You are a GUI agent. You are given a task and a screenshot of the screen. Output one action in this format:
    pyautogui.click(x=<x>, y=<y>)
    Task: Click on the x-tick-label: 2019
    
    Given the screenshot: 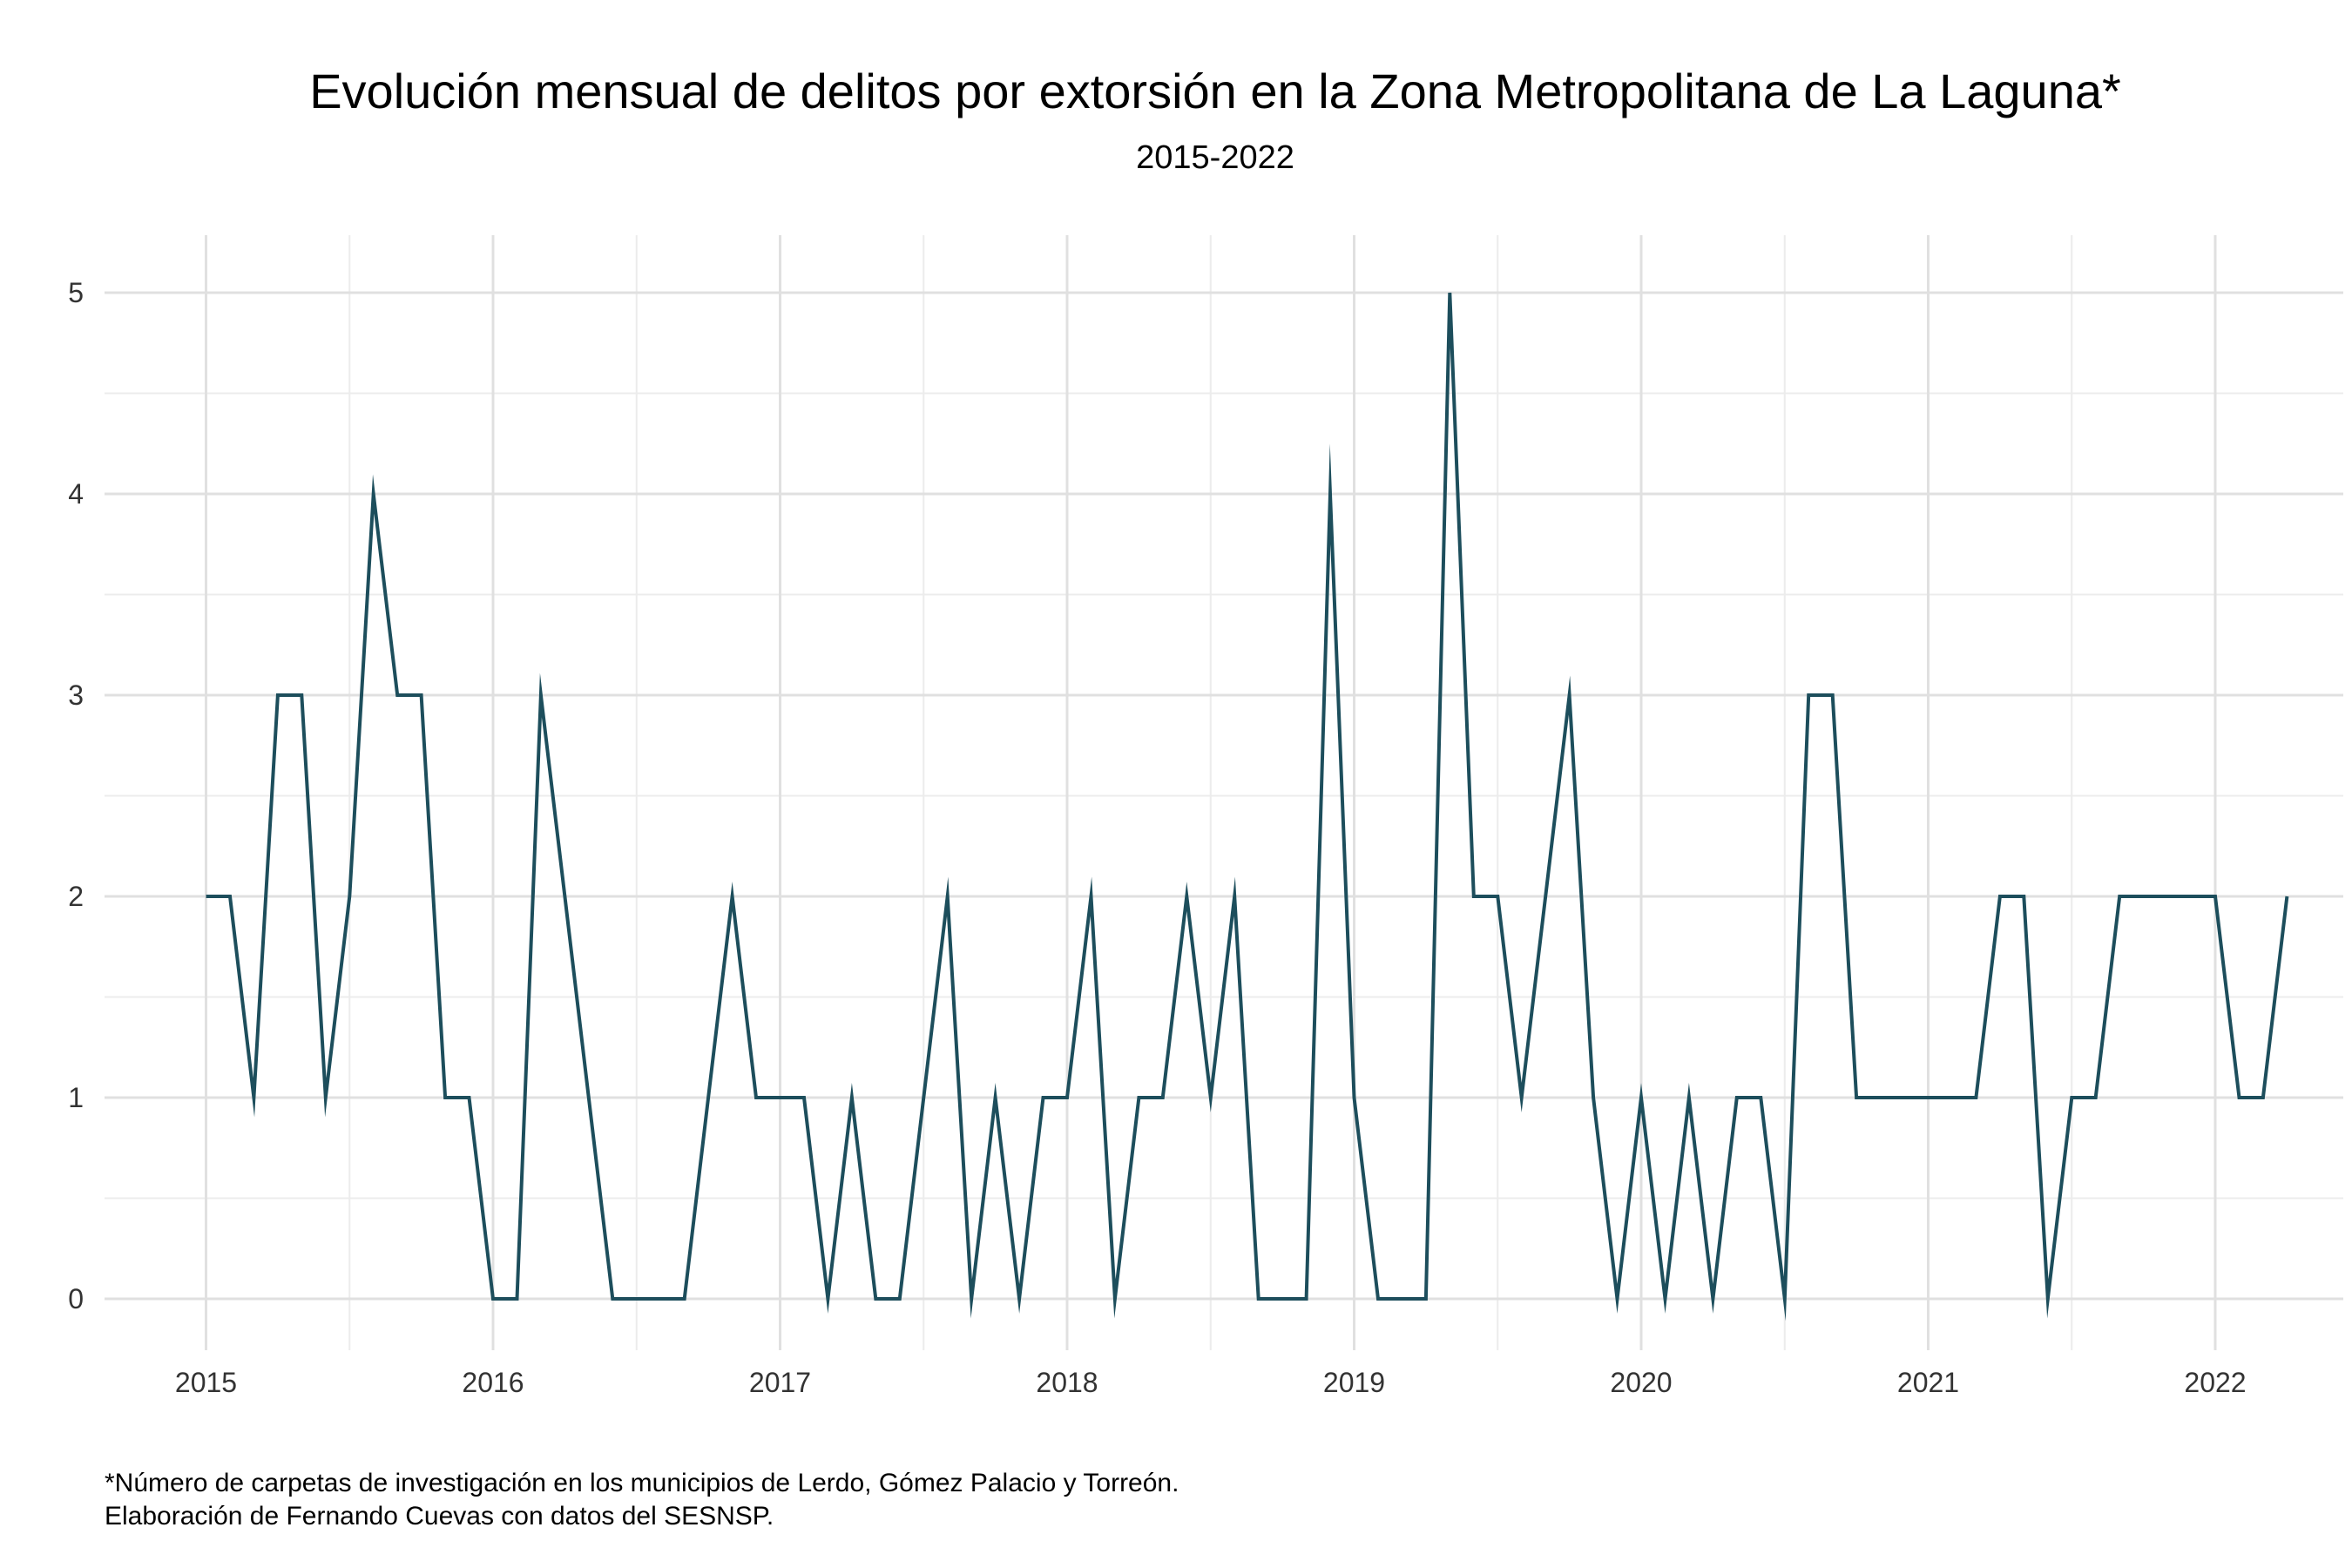 What is the action you would take?
    pyautogui.click(x=1354, y=1382)
    